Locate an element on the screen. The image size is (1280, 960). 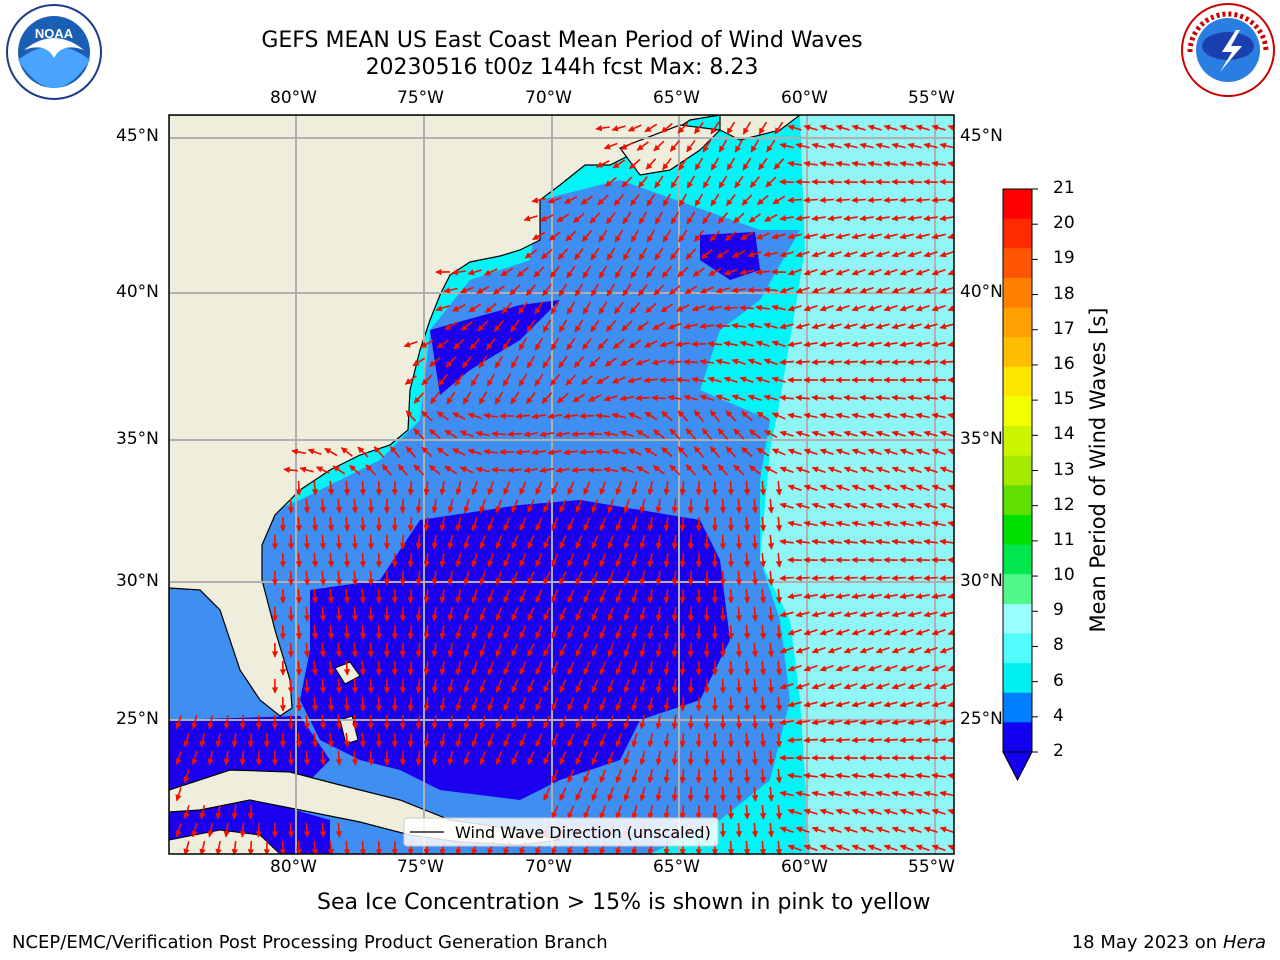
nws-logo is located at coordinates (1228, 50).